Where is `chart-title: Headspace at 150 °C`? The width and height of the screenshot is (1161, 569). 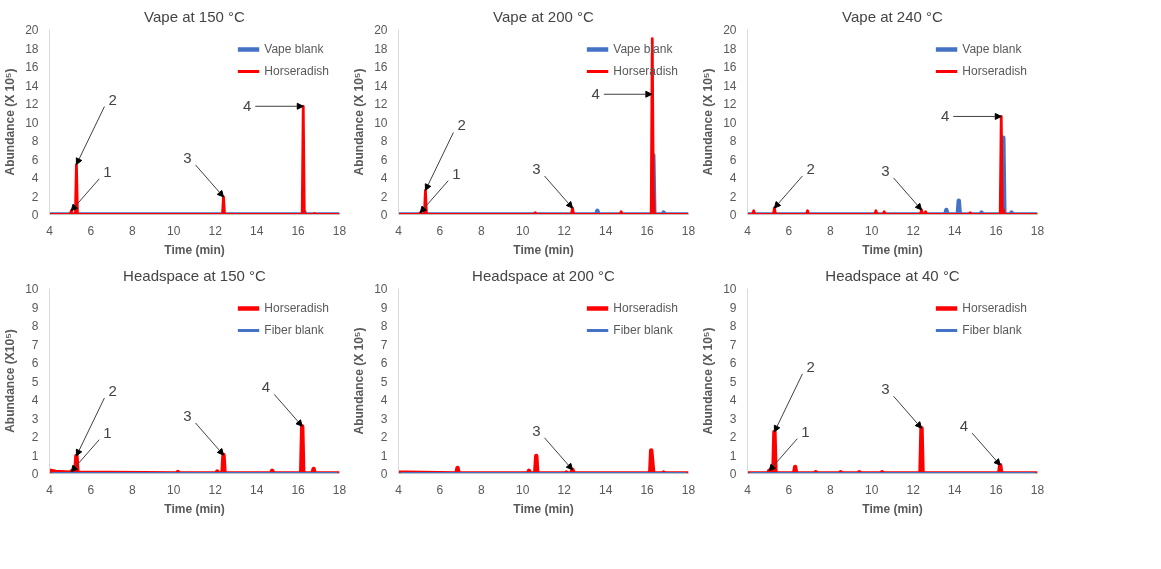 chart-title: Headspace at 150 °C is located at coordinates (195, 275).